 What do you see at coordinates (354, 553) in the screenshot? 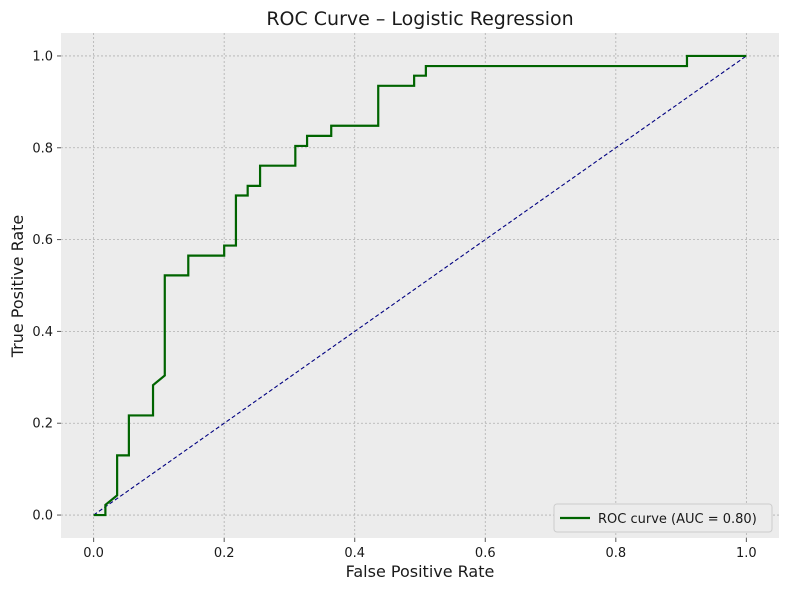
I see `x-tick-label: 0.4` at bounding box center [354, 553].